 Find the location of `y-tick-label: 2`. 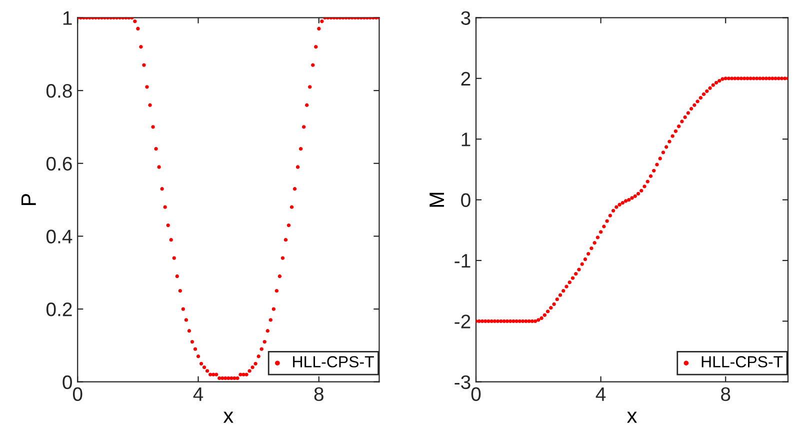

y-tick-label: 2 is located at coordinates (465, 79).